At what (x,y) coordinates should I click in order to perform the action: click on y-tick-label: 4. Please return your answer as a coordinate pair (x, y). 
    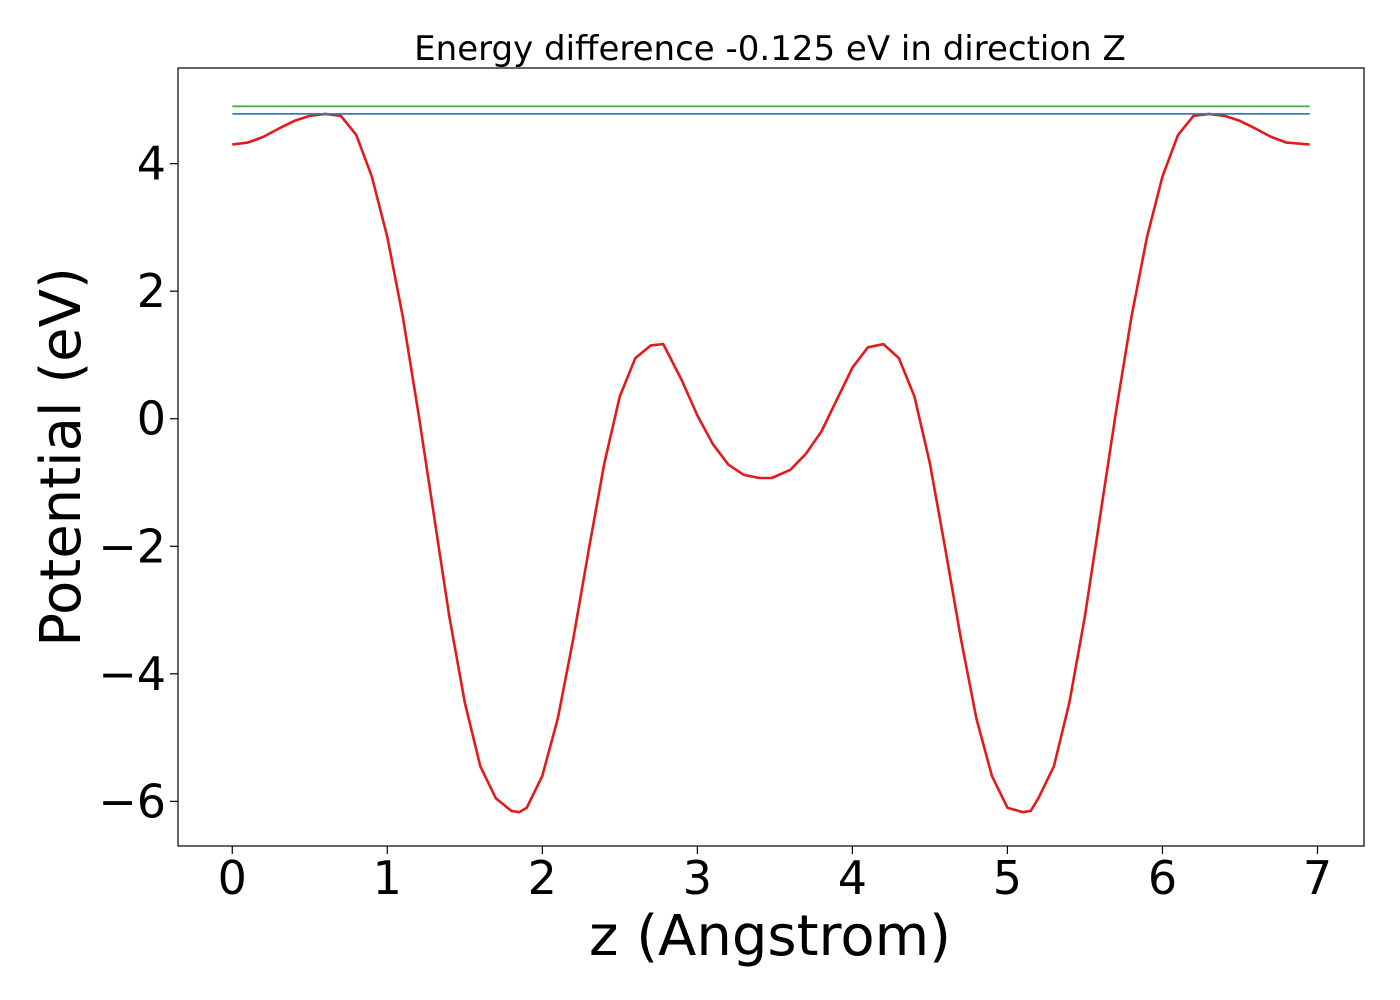
    Looking at the image, I should click on (151, 164).